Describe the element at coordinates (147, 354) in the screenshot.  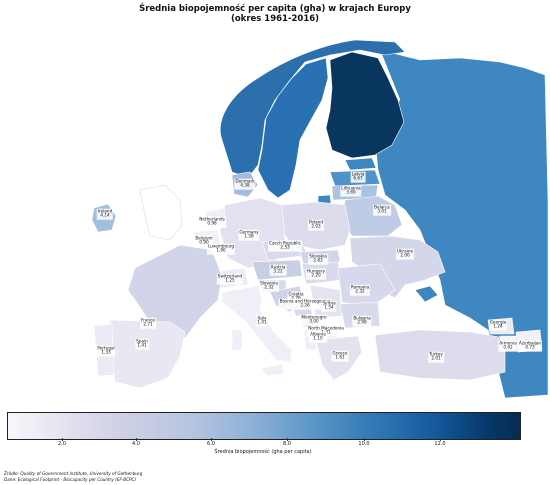
I see `region-spain` at that location.